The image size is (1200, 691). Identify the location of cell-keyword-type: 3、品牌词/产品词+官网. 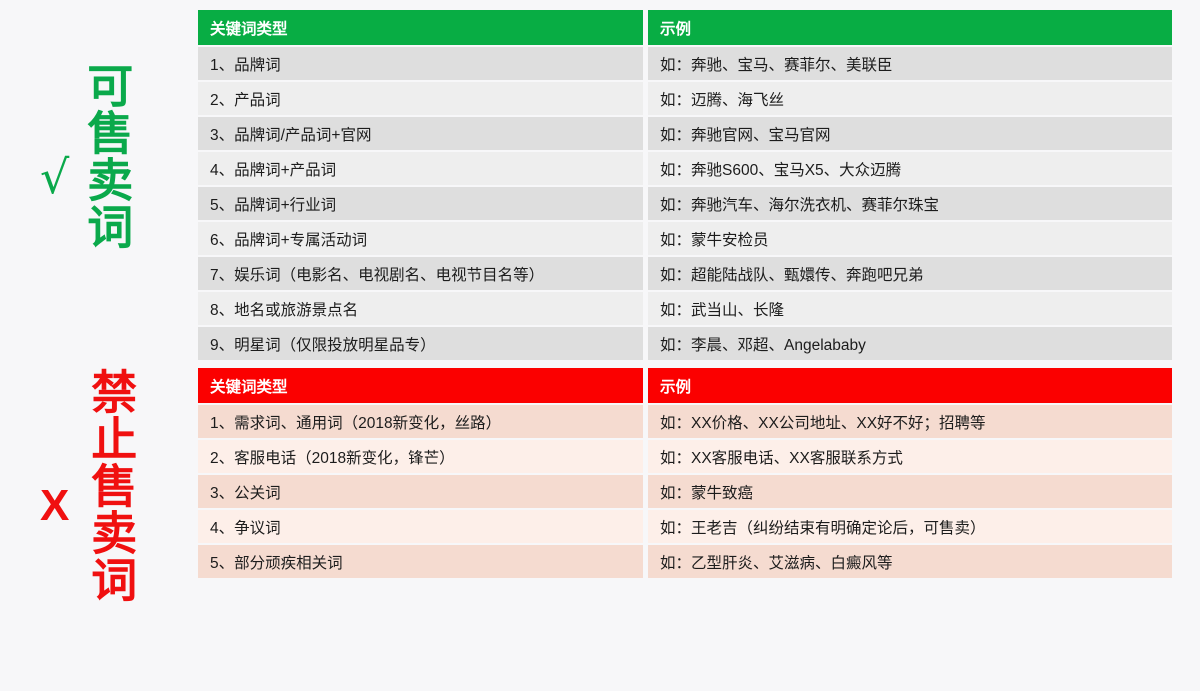
(420, 133).